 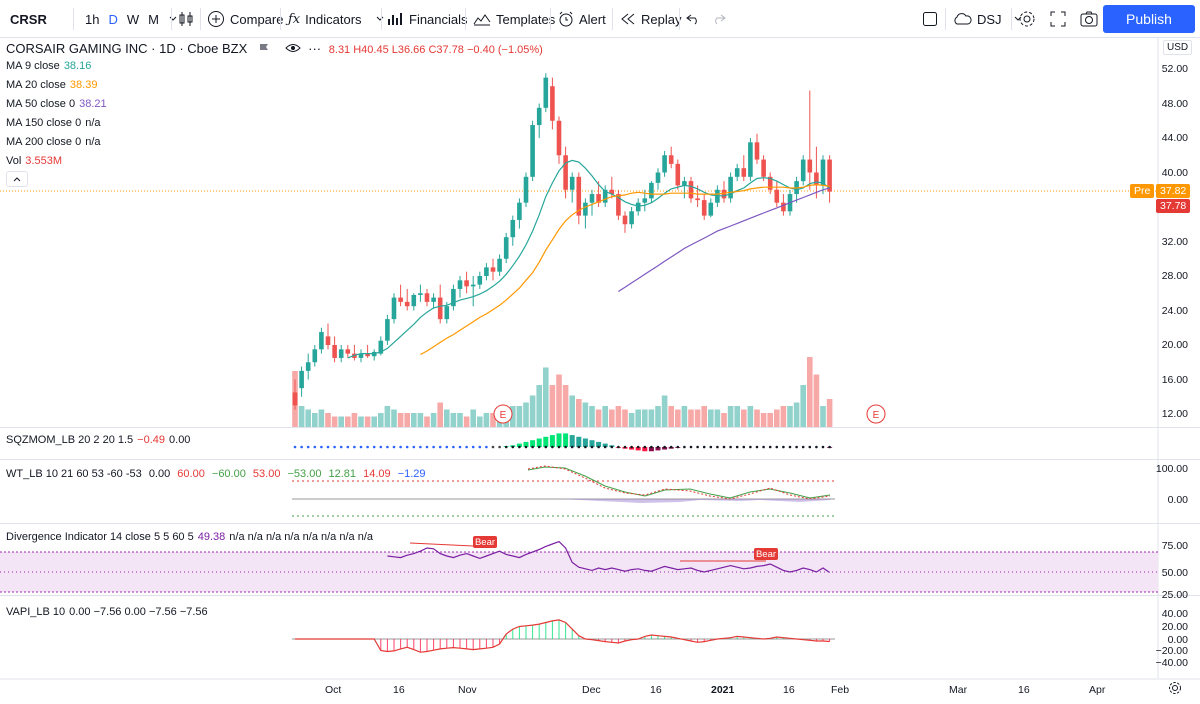 I want to click on interval-m: M, so click(x=153, y=19).